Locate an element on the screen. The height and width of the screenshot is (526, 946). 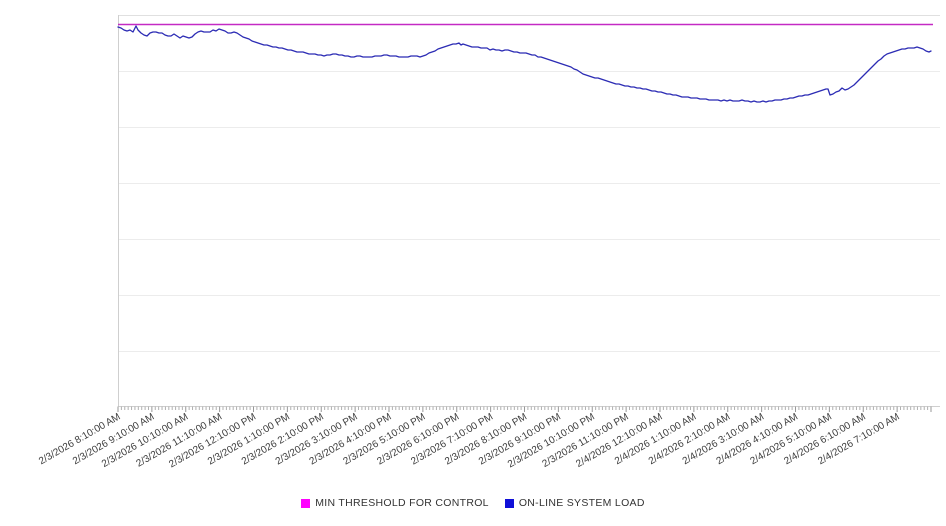
legend-item-online-system-load: ON-LINE SYSTEM LOAD is located at coordinates (574, 503).